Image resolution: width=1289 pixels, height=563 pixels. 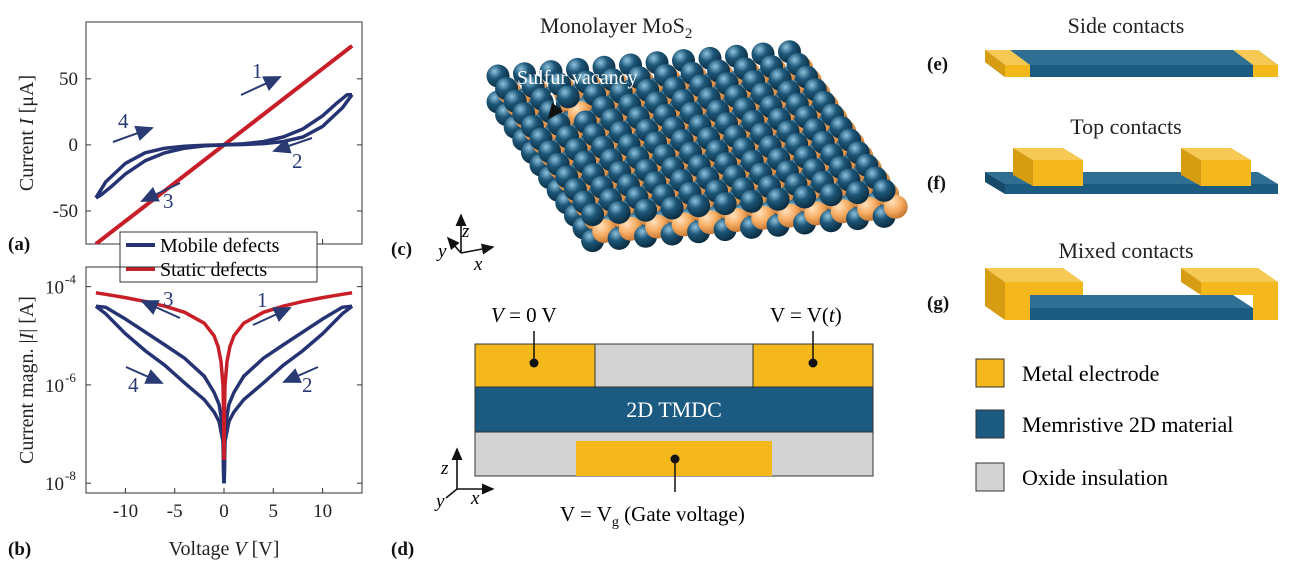 What do you see at coordinates (1126, 25) in the screenshot?
I see `side-contacts-title: Side contacts` at bounding box center [1126, 25].